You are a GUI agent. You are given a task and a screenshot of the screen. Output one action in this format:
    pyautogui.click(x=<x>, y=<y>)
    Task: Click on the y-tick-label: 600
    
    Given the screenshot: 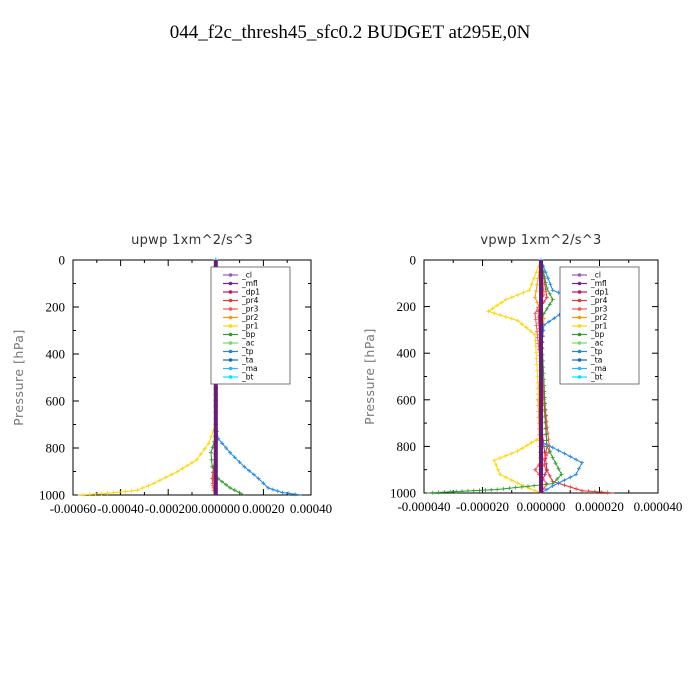 What is the action you would take?
    pyautogui.click(x=407, y=399)
    